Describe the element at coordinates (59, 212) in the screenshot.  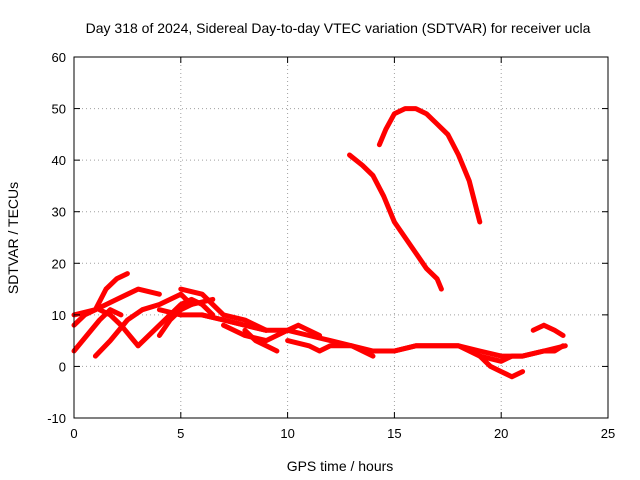
I see `y-tick-label: 30` at that location.